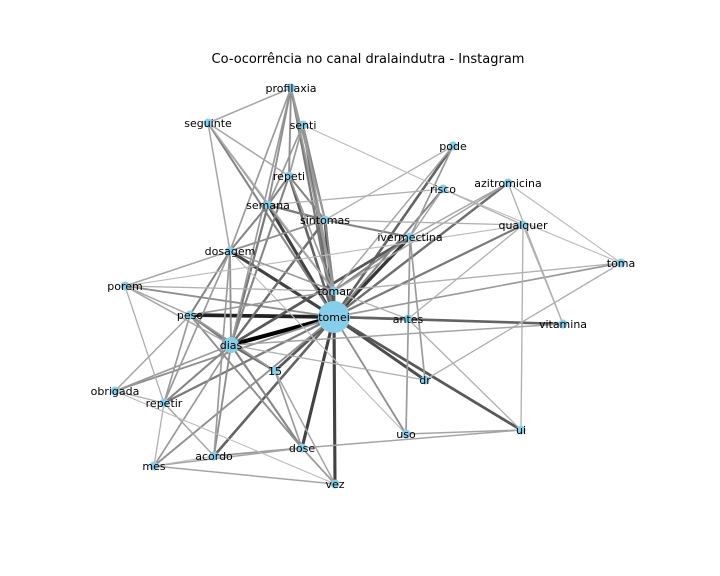 The height and width of the screenshot is (576, 720). I want to click on node-vitamina, so click(563, 324).